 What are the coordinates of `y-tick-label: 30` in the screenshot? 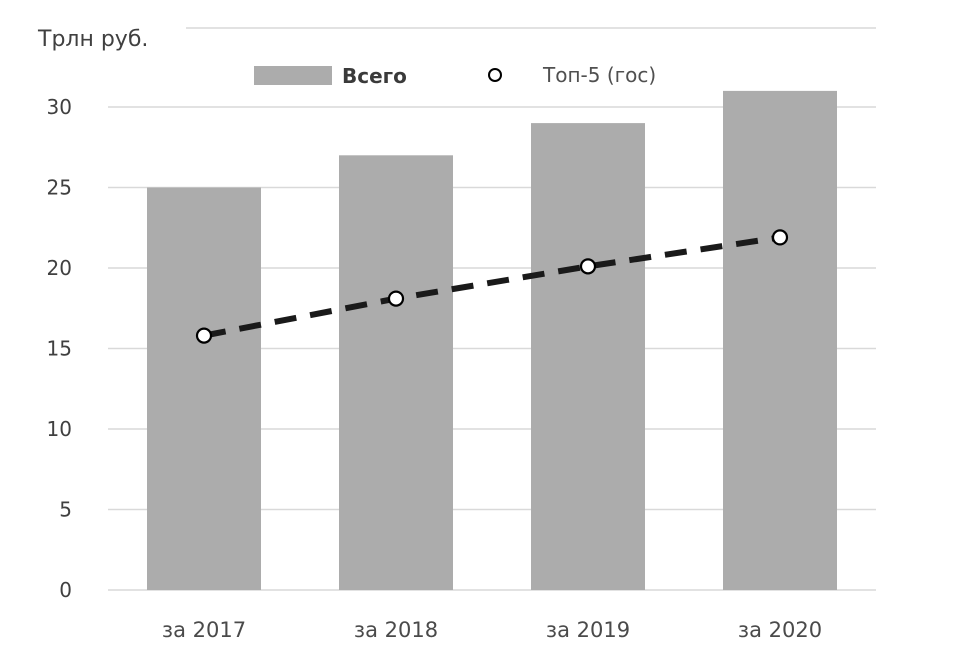 It's located at (59, 107).